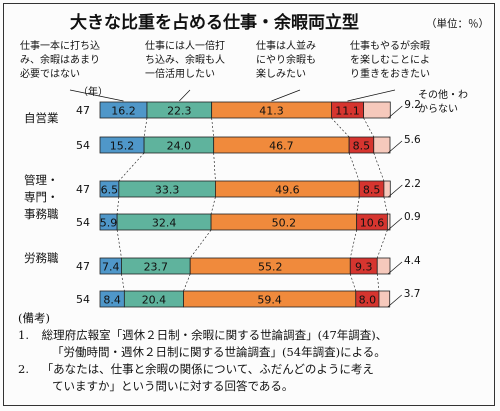 The height and width of the screenshot is (411, 500). I want to click on legend-label-line: ち込み、余暇も人, so click(185, 59).